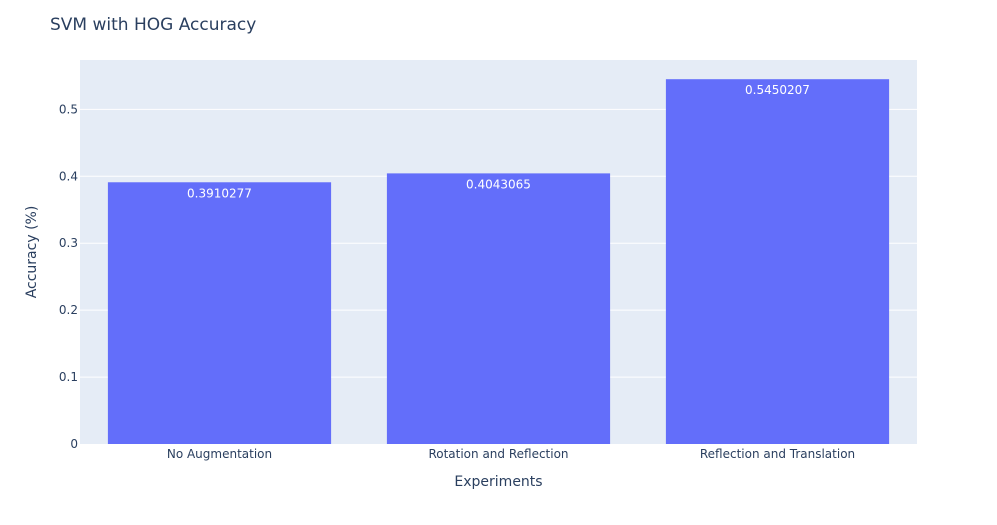 The width and height of the screenshot is (997, 525). Describe the element at coordinates (777, 90) in the screenshot. I see `bar-value-label: 0.5450207` at that location.